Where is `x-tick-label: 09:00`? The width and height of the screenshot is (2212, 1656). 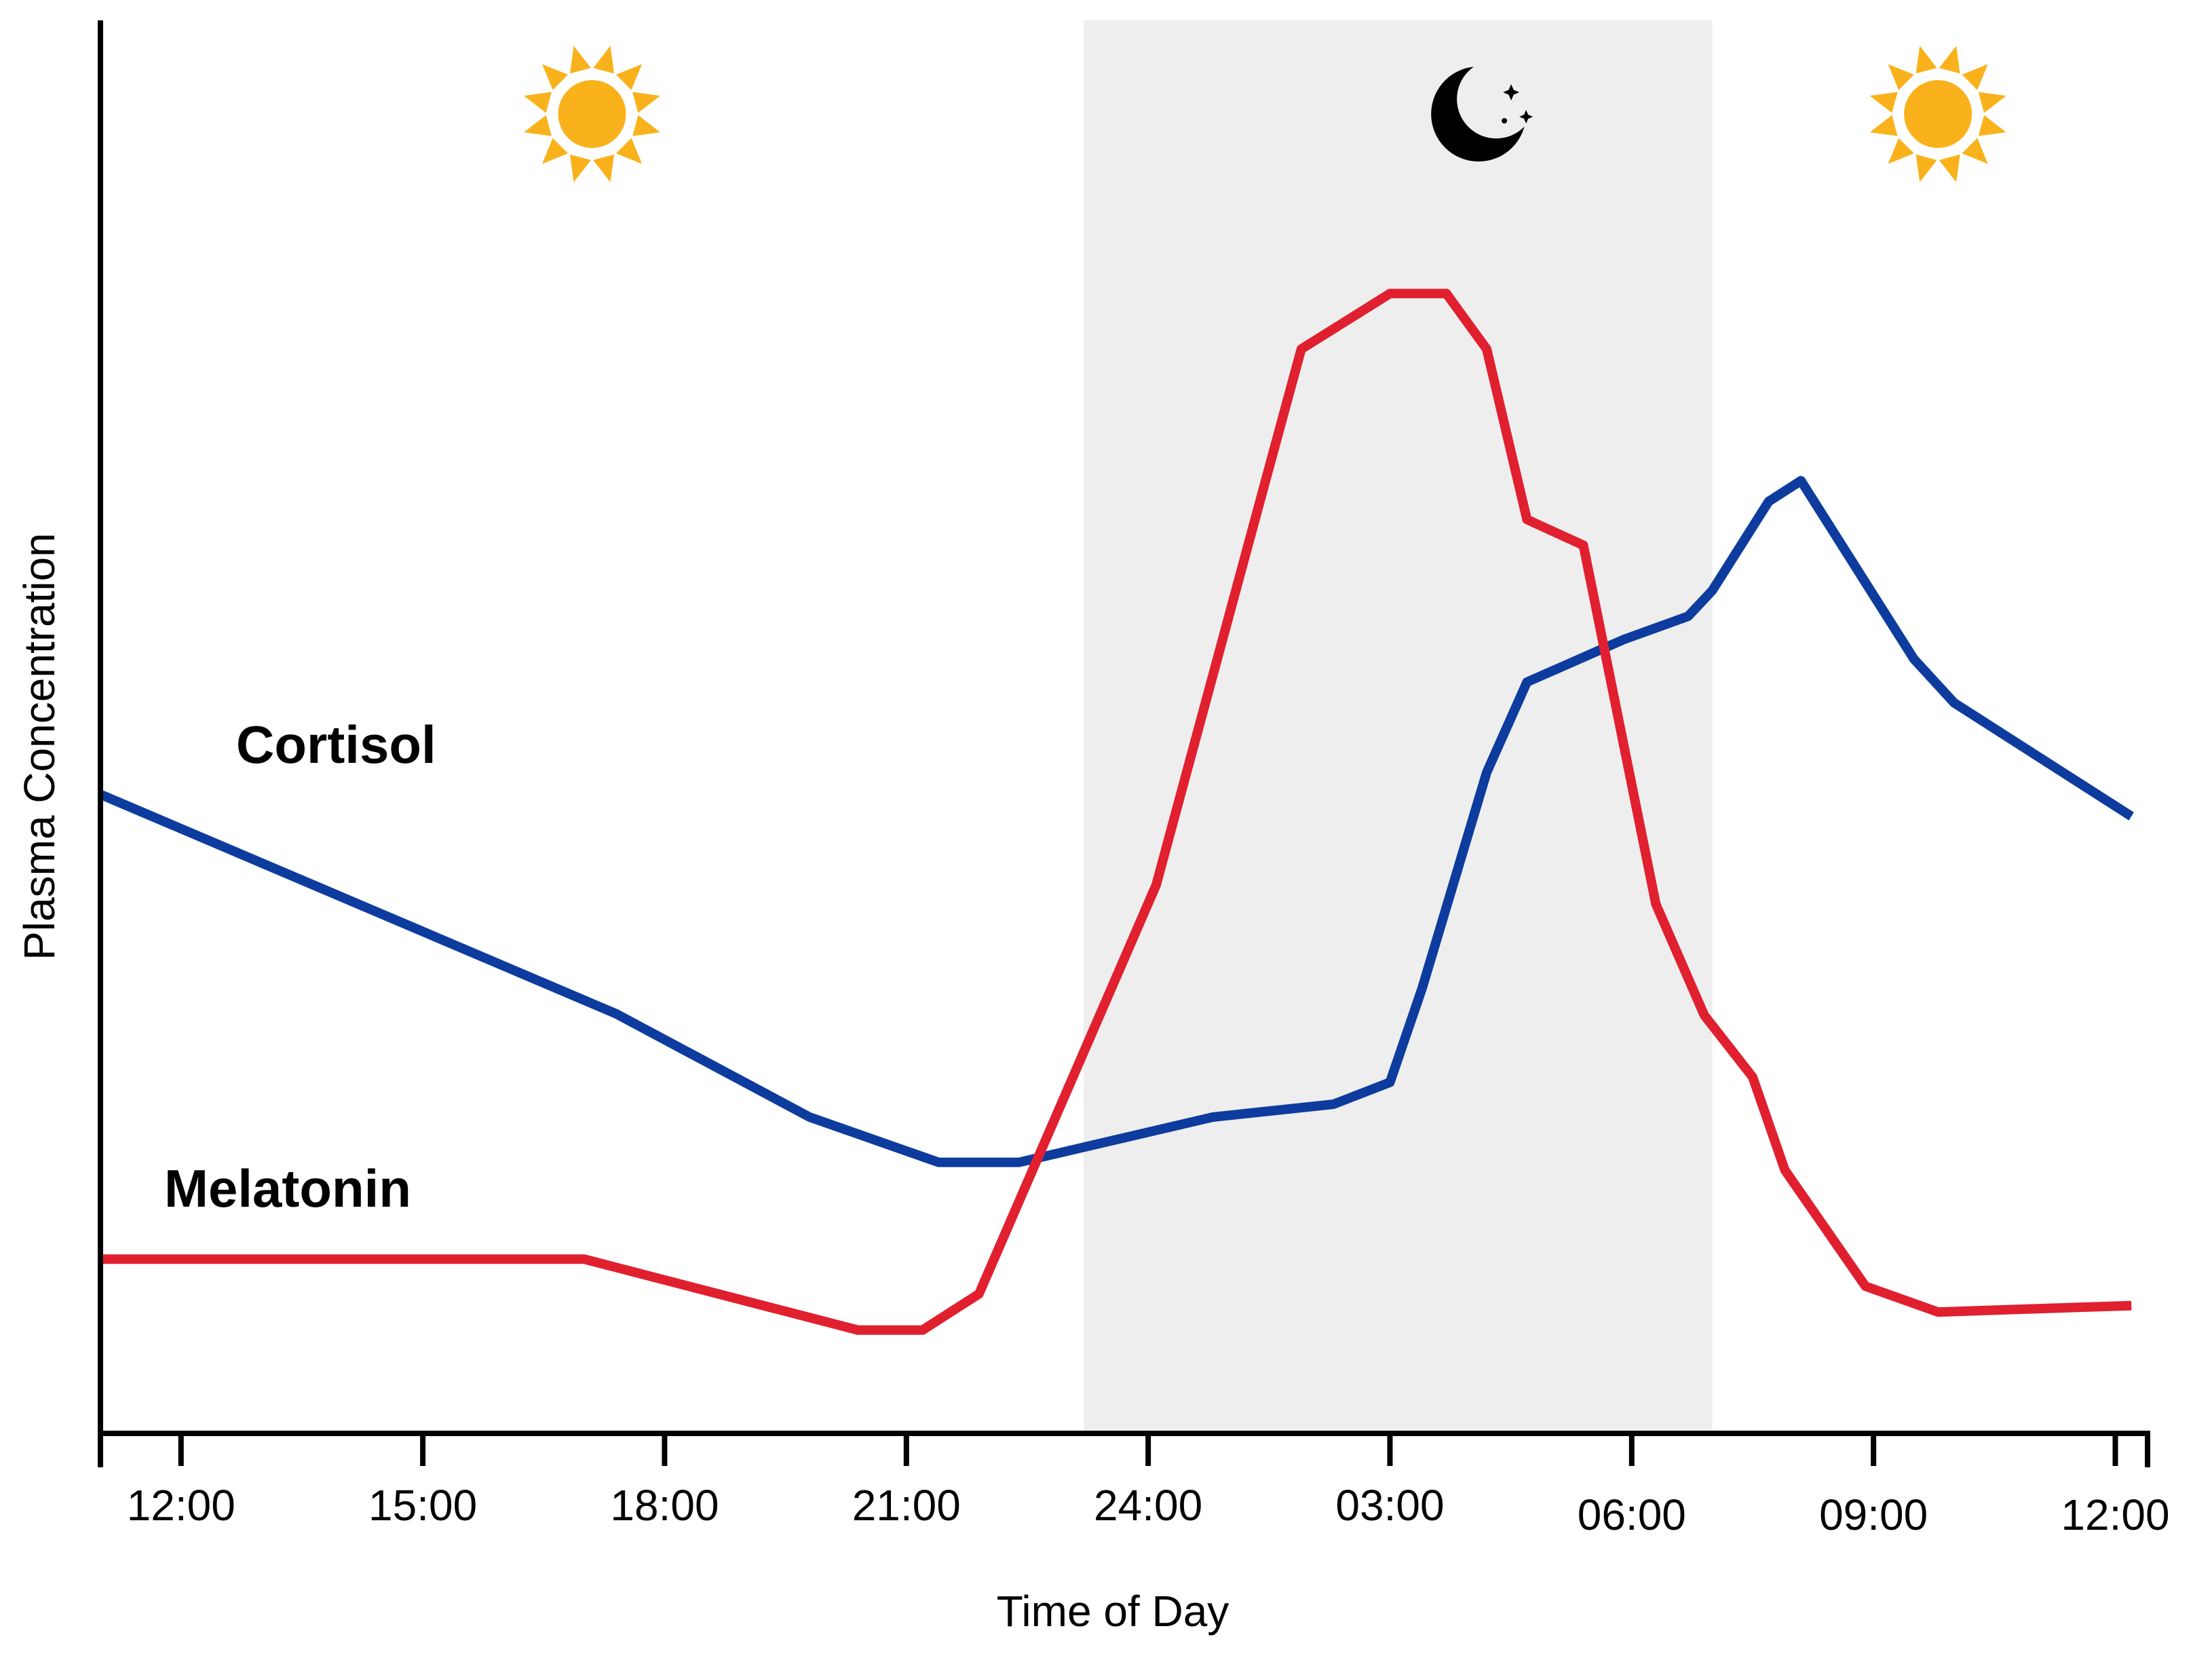 x-tick-label: 09:00 is located at coordinates (1873, 1514).